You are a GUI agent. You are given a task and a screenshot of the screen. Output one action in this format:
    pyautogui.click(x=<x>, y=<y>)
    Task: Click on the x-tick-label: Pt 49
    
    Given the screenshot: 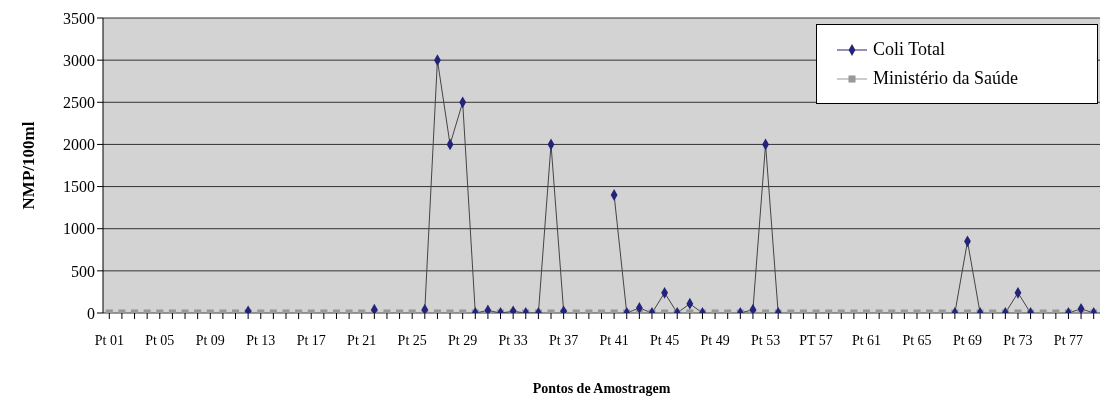 What is the action you would take?
    pyautogui.click(x=715, y=340)
    